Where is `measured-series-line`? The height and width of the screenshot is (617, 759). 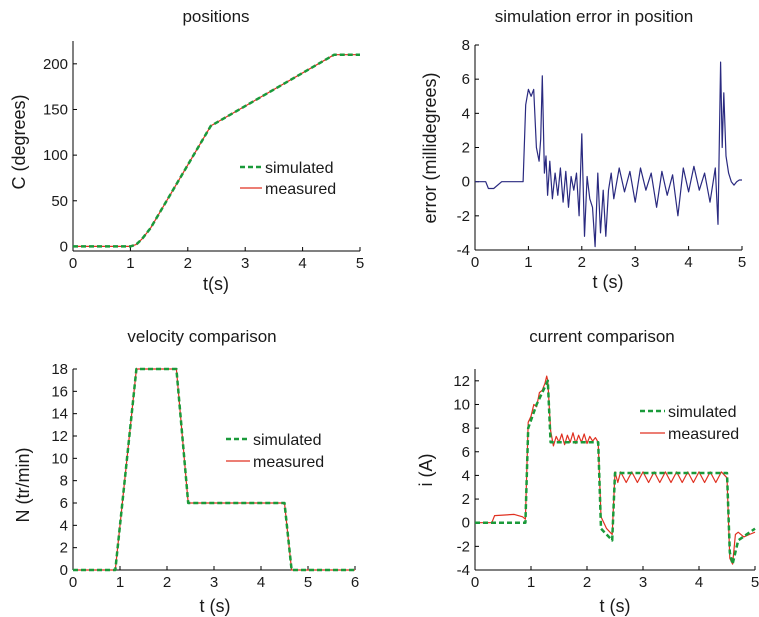 measured-series-line is located at coordinates (216, 150).